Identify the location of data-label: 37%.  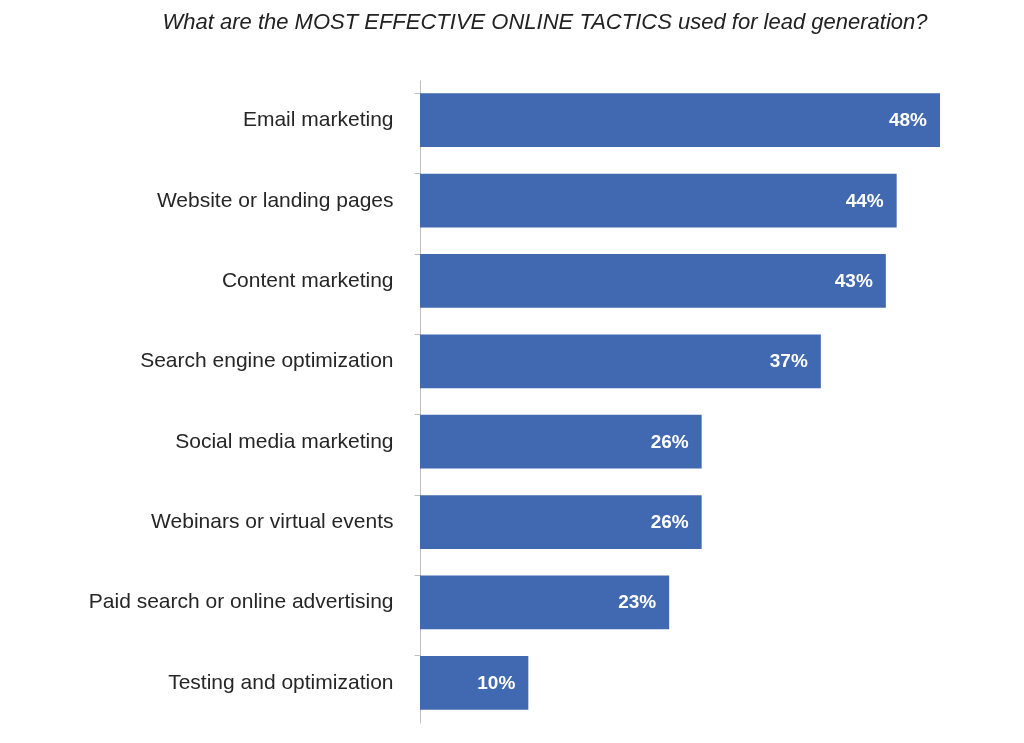
(788, 361).